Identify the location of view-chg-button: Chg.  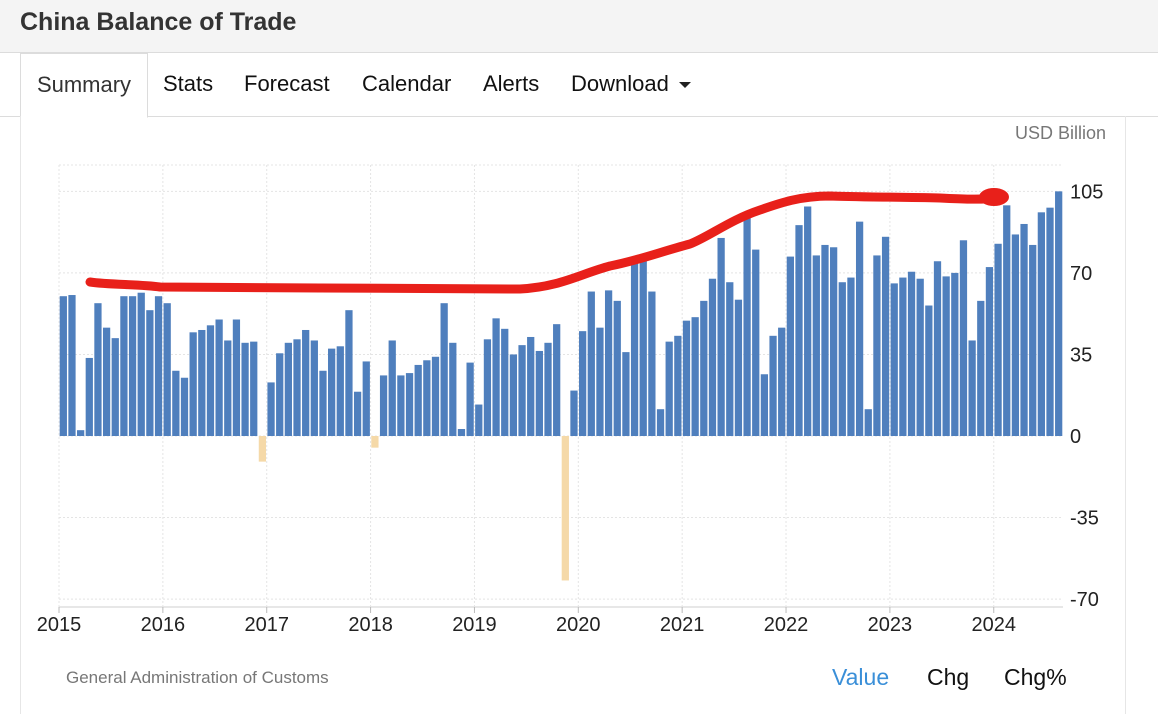
(948, 677).